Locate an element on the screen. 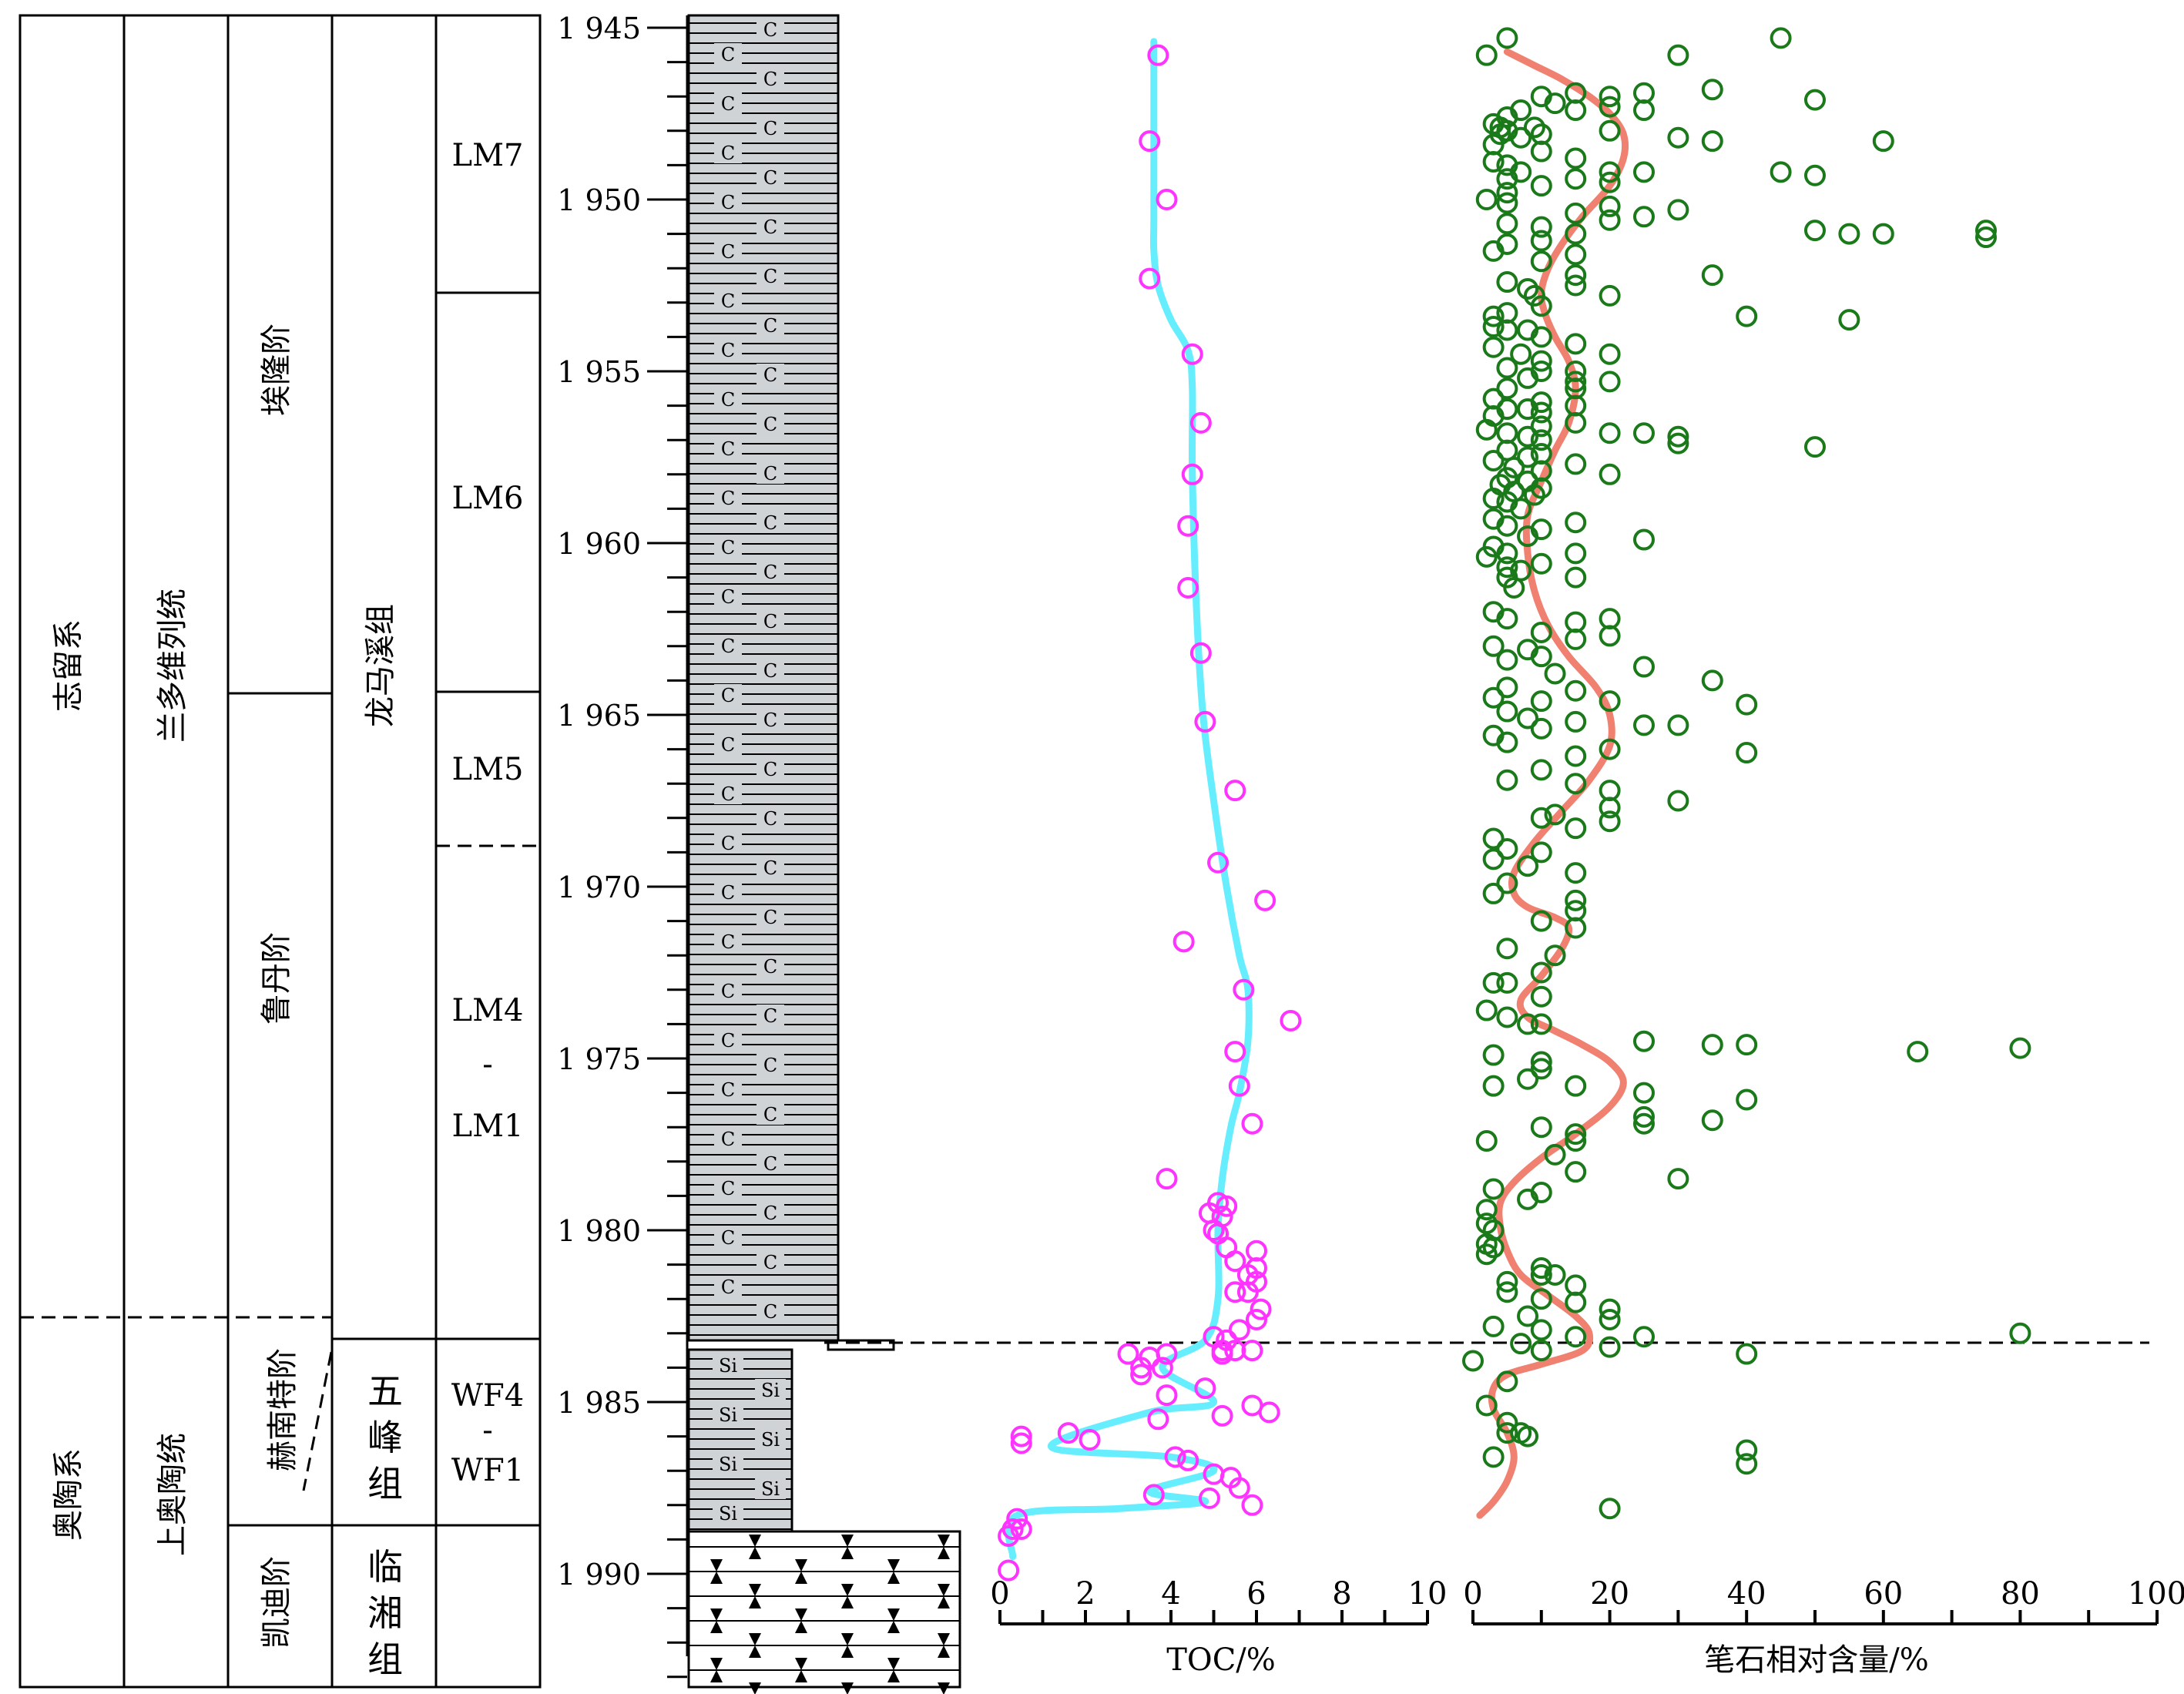  toc-tick-label: 4 is located at coordinates (1170, 1594).